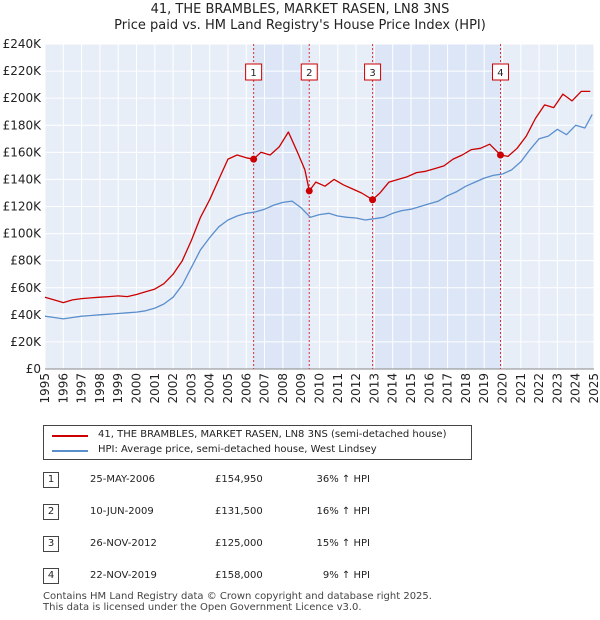 Image resolution: width=600 pixels, height=620 pixels. Describe the element at coordinates (539, 388) in the screenshot. I see `x-tick-label: 2022` at that location.